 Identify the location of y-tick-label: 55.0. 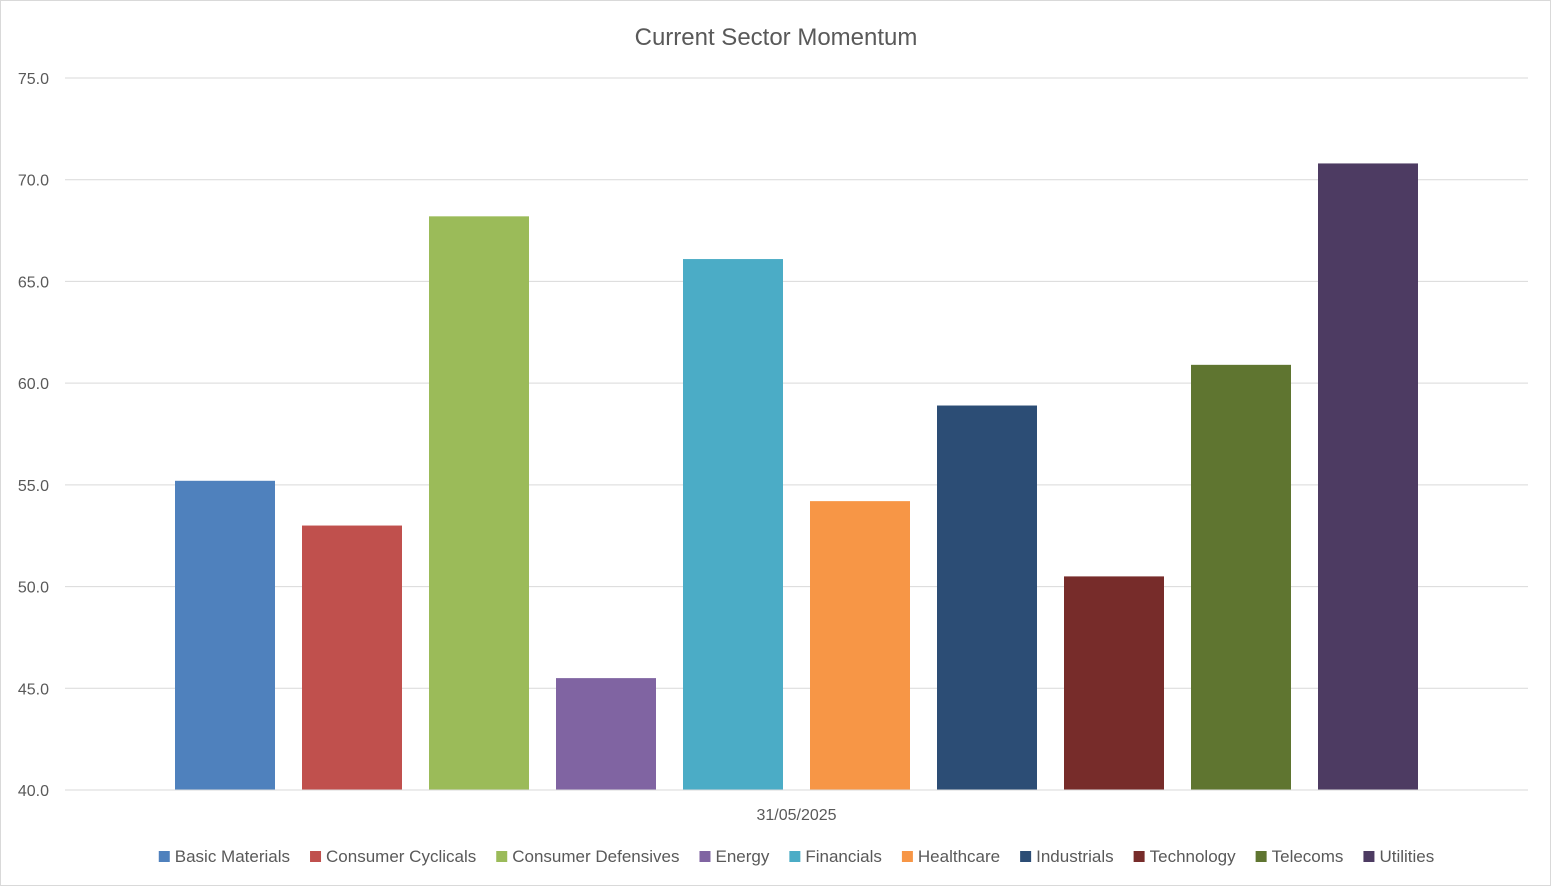
(33, 486).